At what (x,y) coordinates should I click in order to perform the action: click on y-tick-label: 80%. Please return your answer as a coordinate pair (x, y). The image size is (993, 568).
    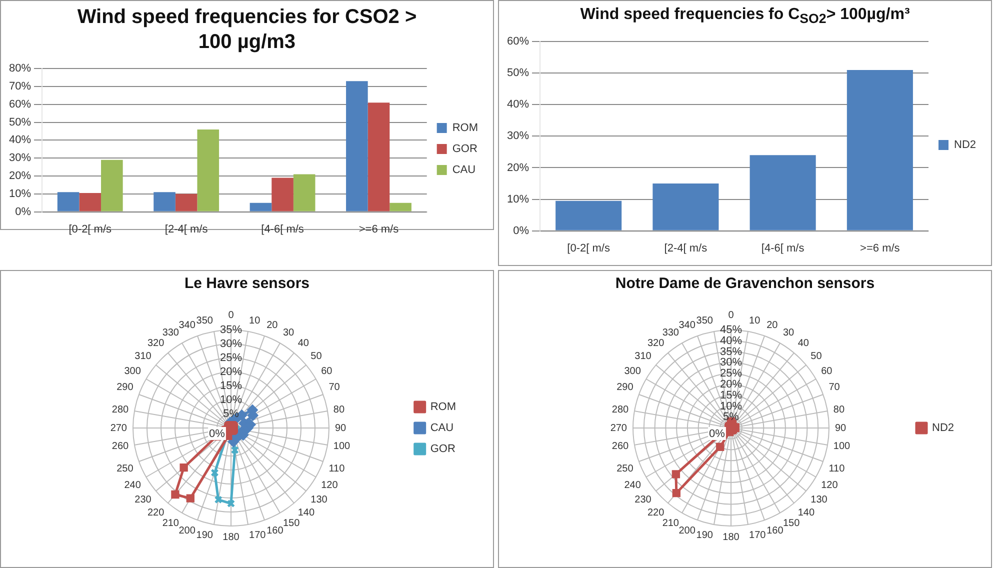
    Looking at the image, I should click on (20, 68).